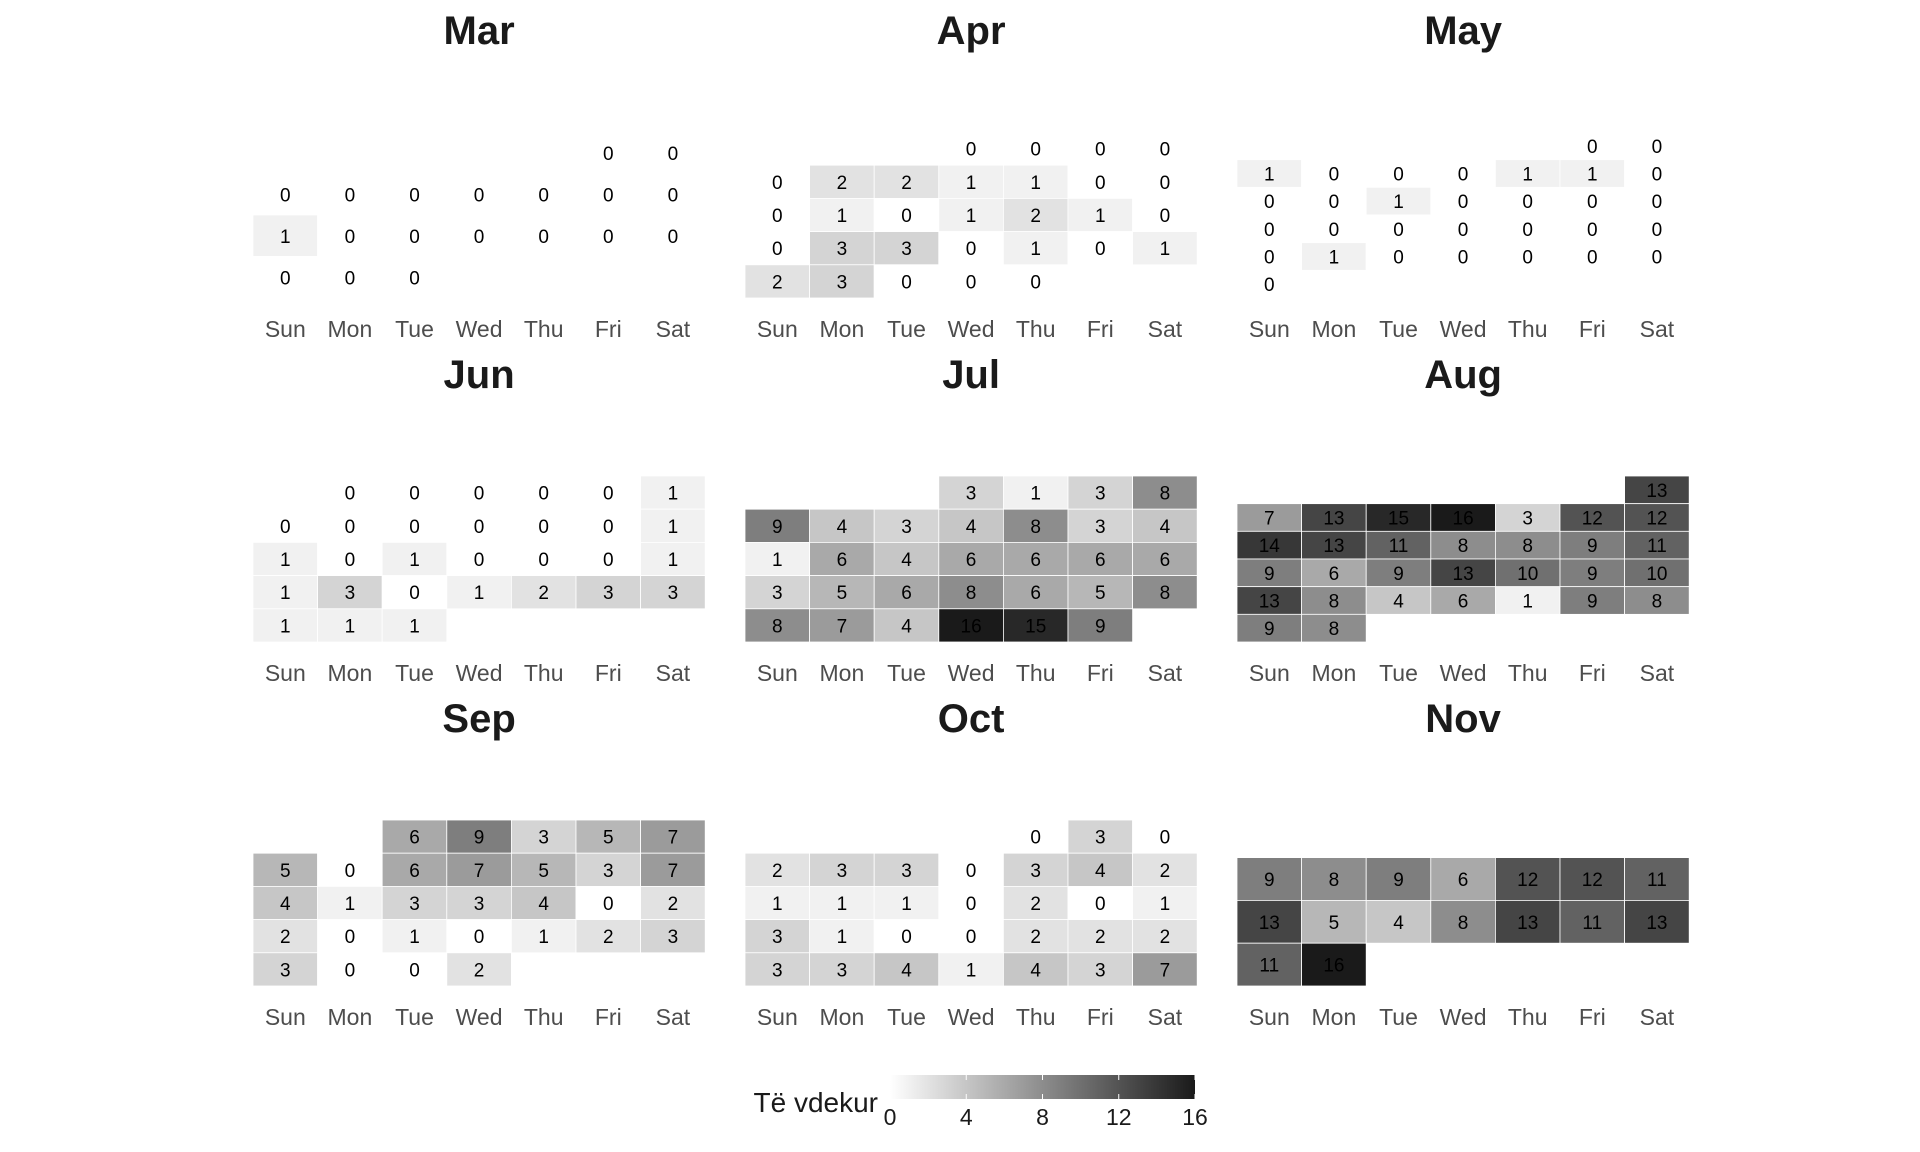 This screenshot has height=1152, width=1920. Describe the element at coordinates (842, 1017) in the screenshot. I see `weekday-label: Mon` at that location.